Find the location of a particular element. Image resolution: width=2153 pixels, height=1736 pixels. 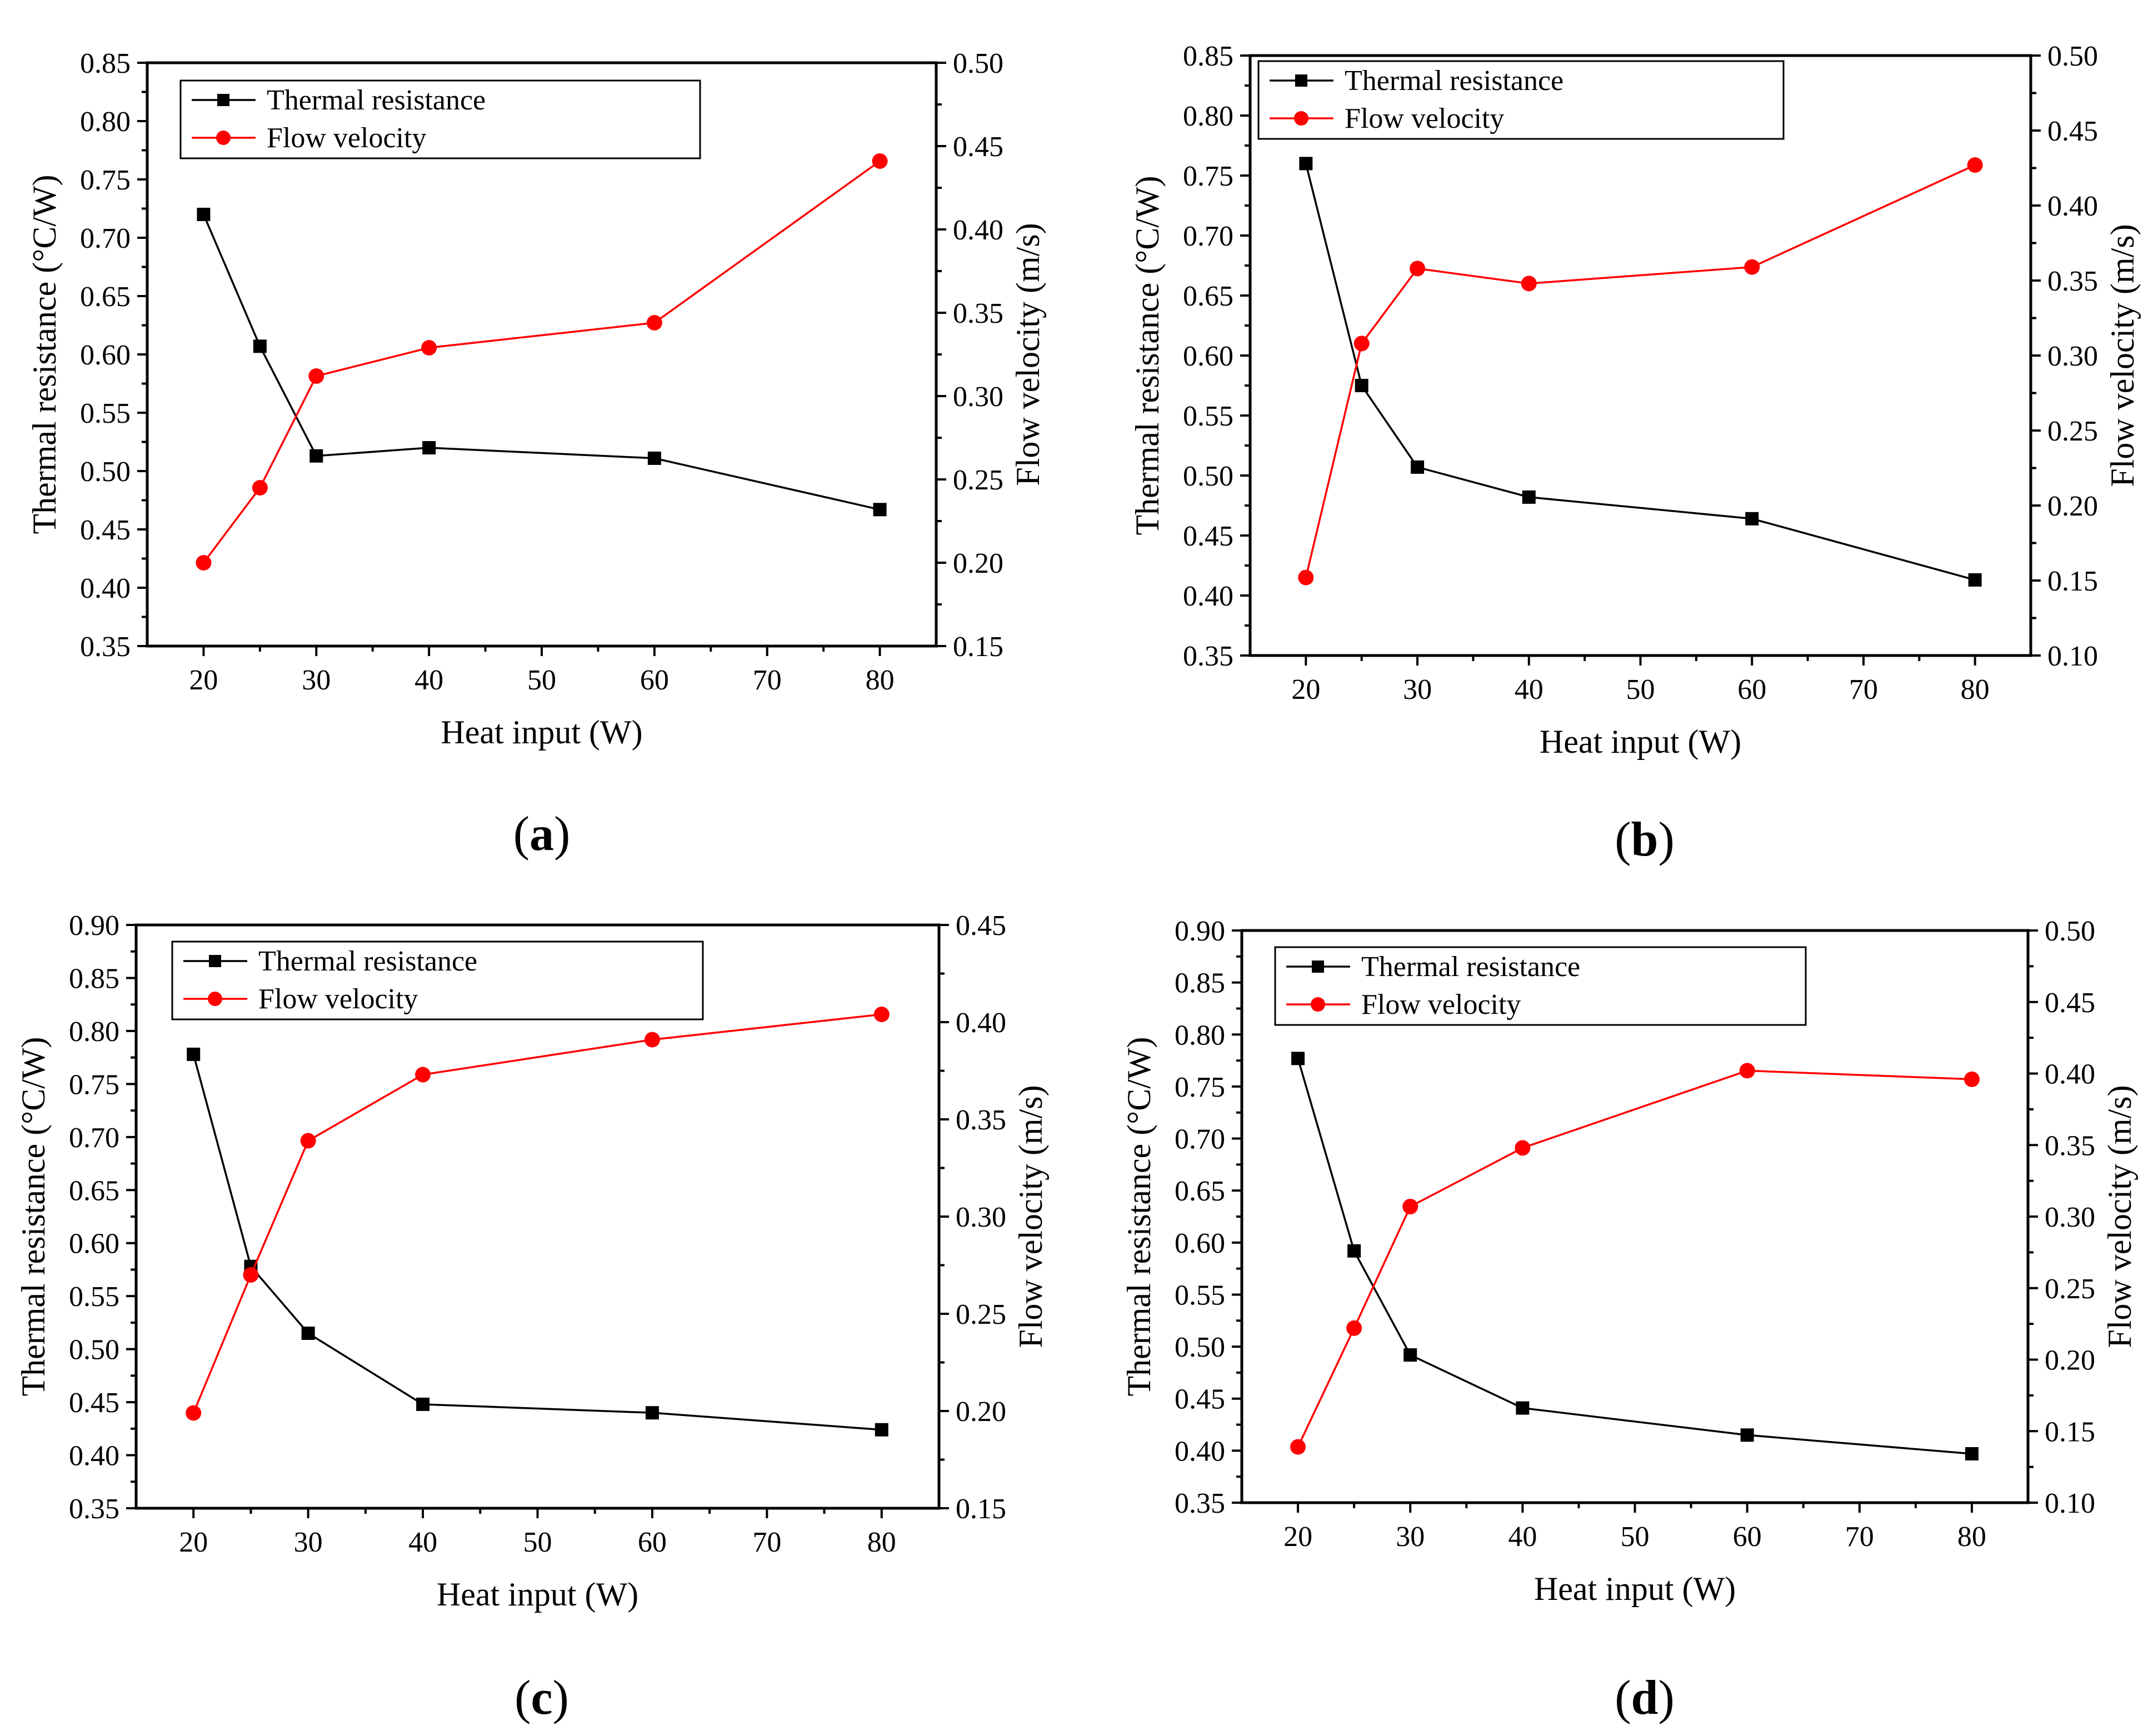

y-right-tick-label: 0.15 is located at coordinates (981, 1509).